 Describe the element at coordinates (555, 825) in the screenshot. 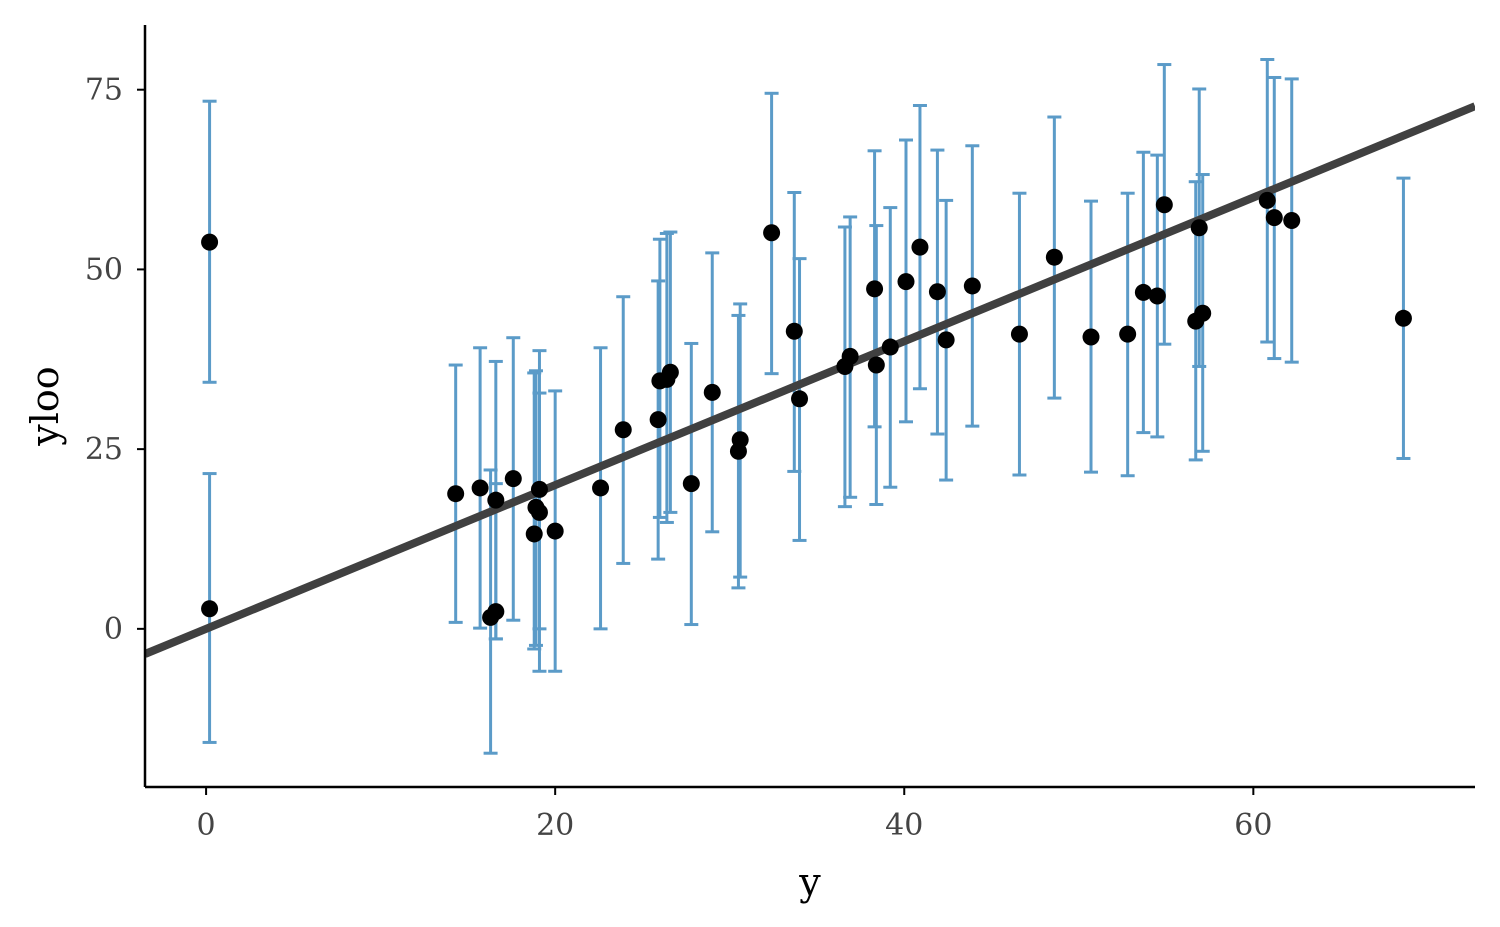

I see `x-tick-label: 20` at that location.